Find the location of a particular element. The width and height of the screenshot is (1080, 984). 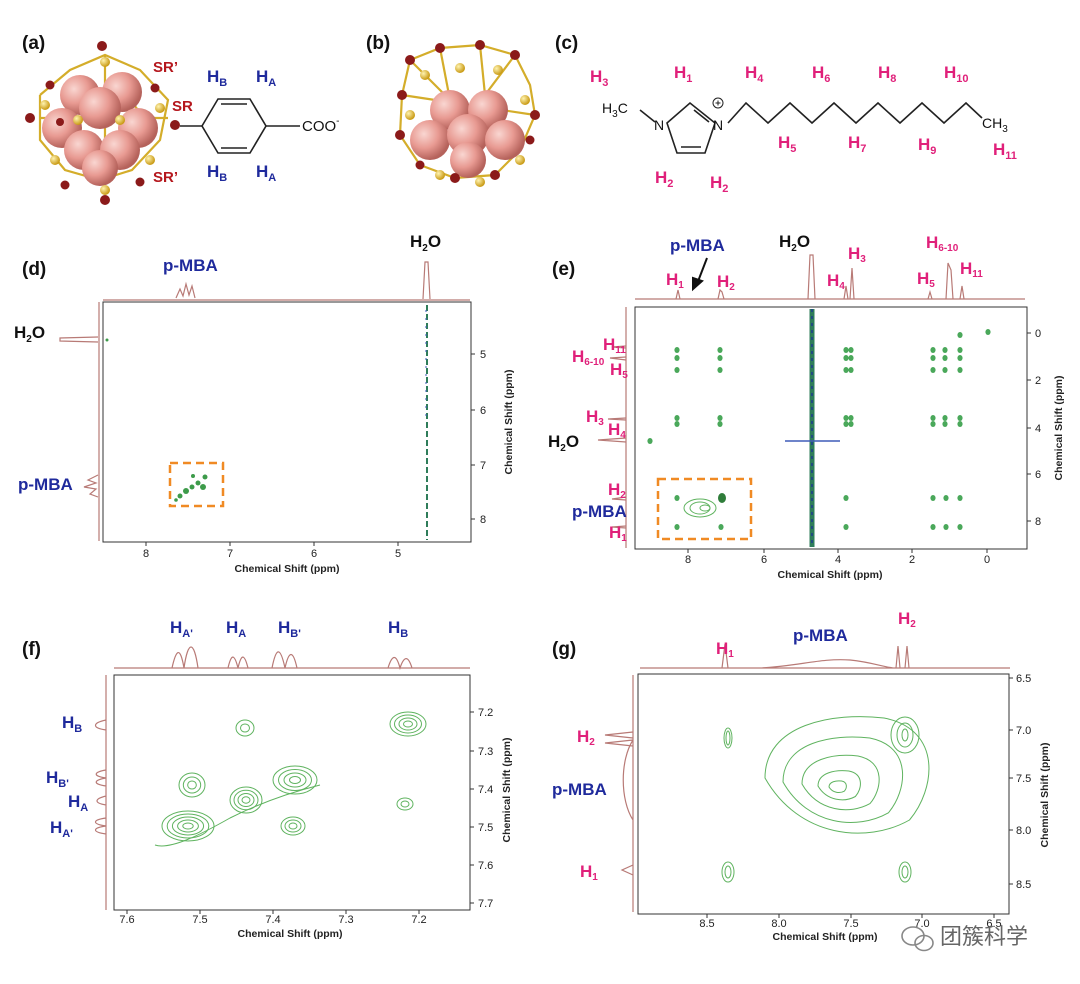

e-x-tick-0: 8 is located at coordinates (688, 560).